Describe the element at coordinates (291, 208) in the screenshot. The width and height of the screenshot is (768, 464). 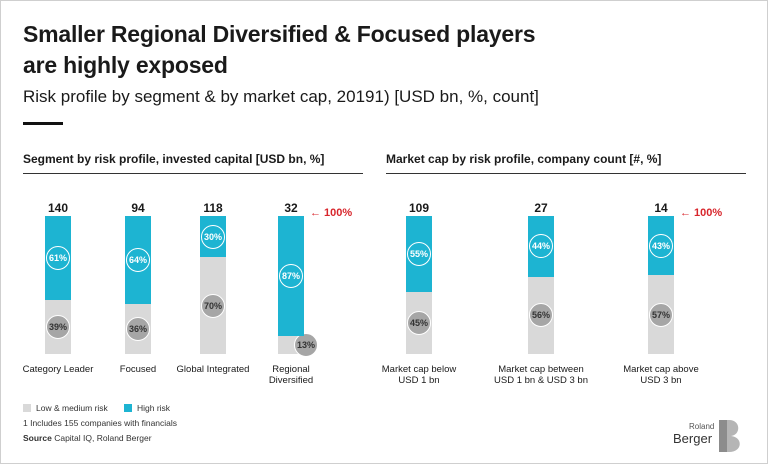
I see `total-label: 32` at that location.